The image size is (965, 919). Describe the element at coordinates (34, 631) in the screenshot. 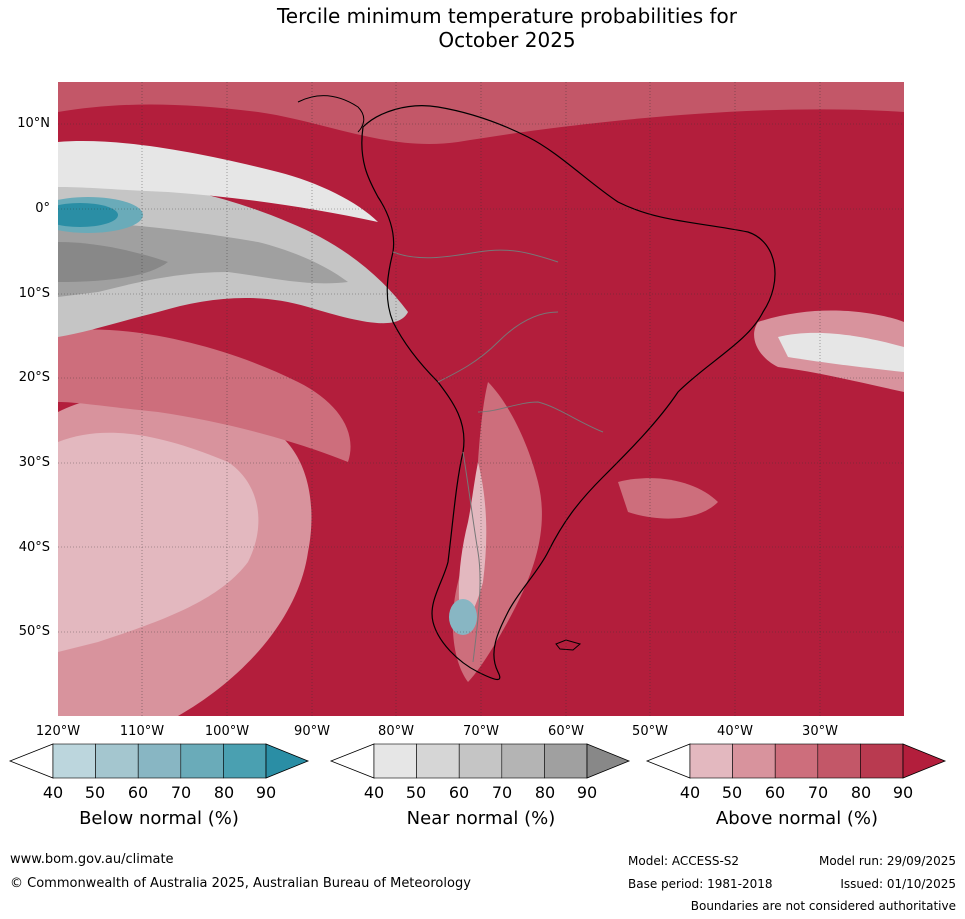

I see `lat-label-50s: 50°S` at that location.